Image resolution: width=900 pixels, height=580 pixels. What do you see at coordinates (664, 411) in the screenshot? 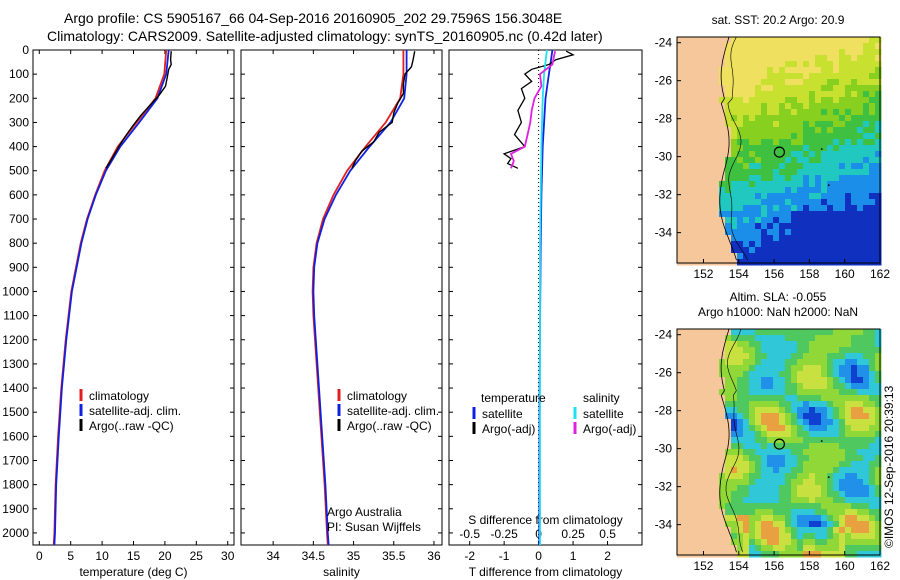
I see `sla_map-ytick-label: -28` at bounding box center [664, 411].